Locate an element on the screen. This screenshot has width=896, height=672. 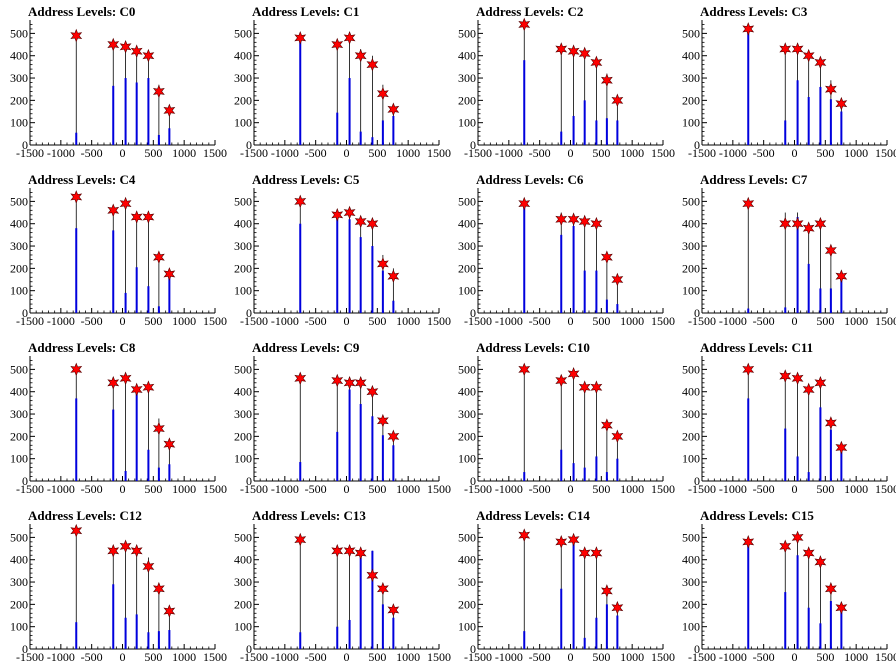
chart-title: Address Levels: C12 is located at coordinates (85, 515).